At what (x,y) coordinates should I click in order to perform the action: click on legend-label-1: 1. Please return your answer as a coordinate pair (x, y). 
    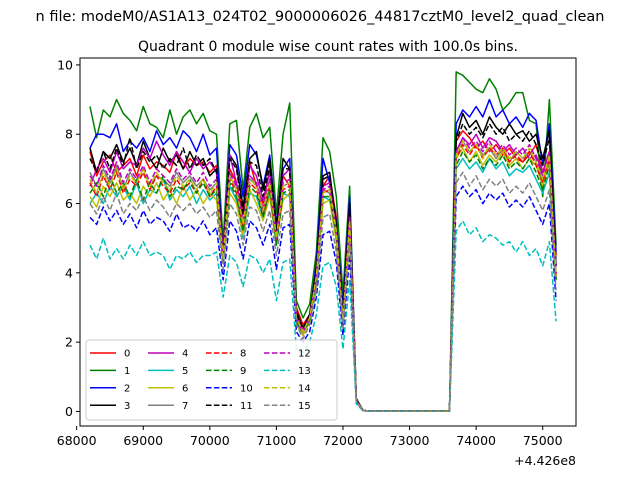
    Looking at the image, I should click on (127, 371).